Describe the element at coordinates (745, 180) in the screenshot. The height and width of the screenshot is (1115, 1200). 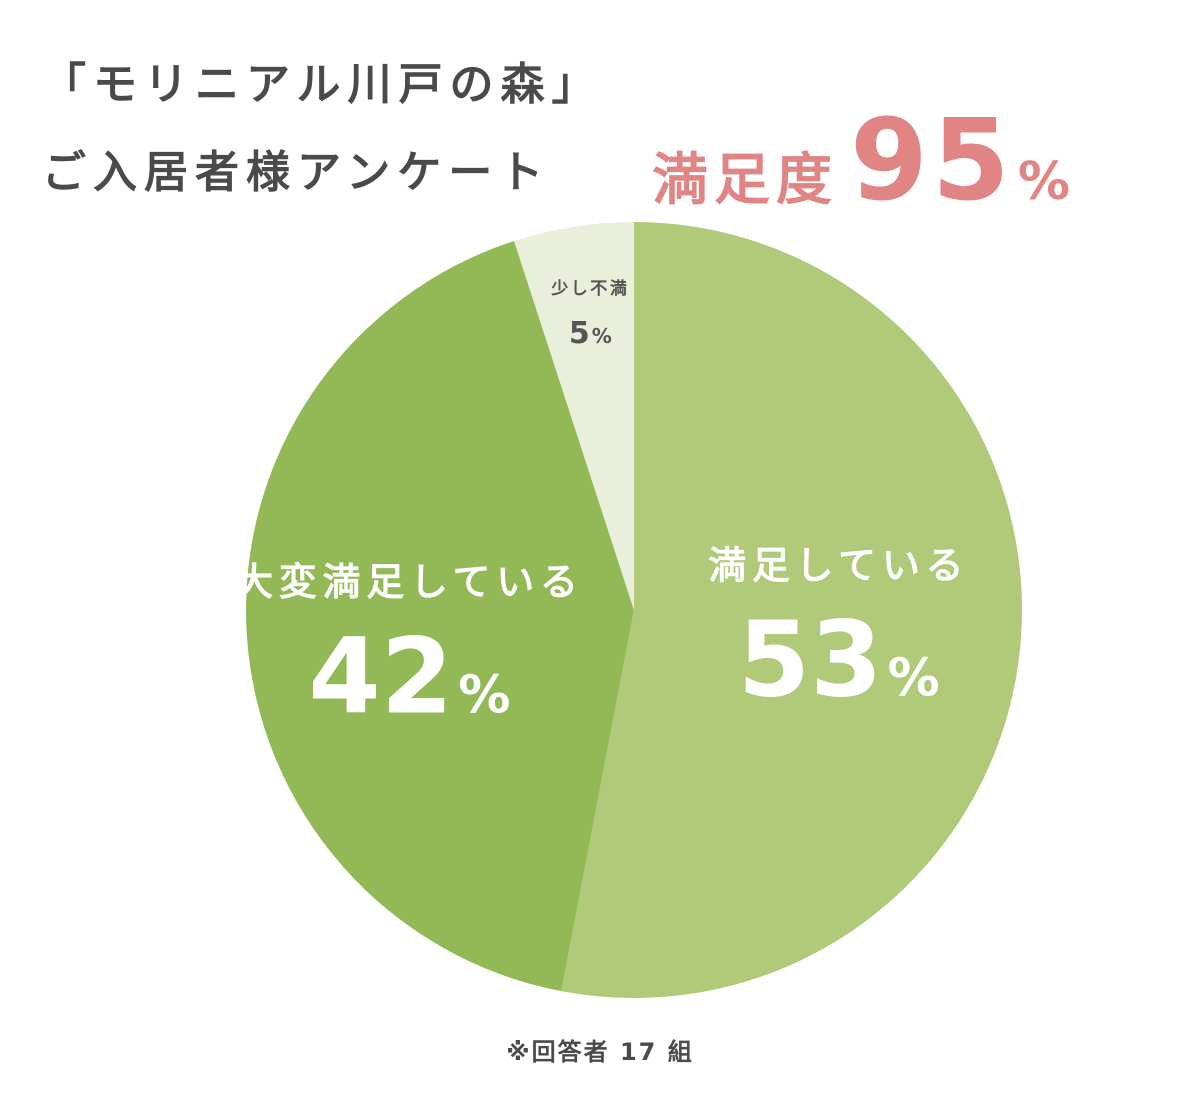
I see `headline-label: 満足度` at that location.